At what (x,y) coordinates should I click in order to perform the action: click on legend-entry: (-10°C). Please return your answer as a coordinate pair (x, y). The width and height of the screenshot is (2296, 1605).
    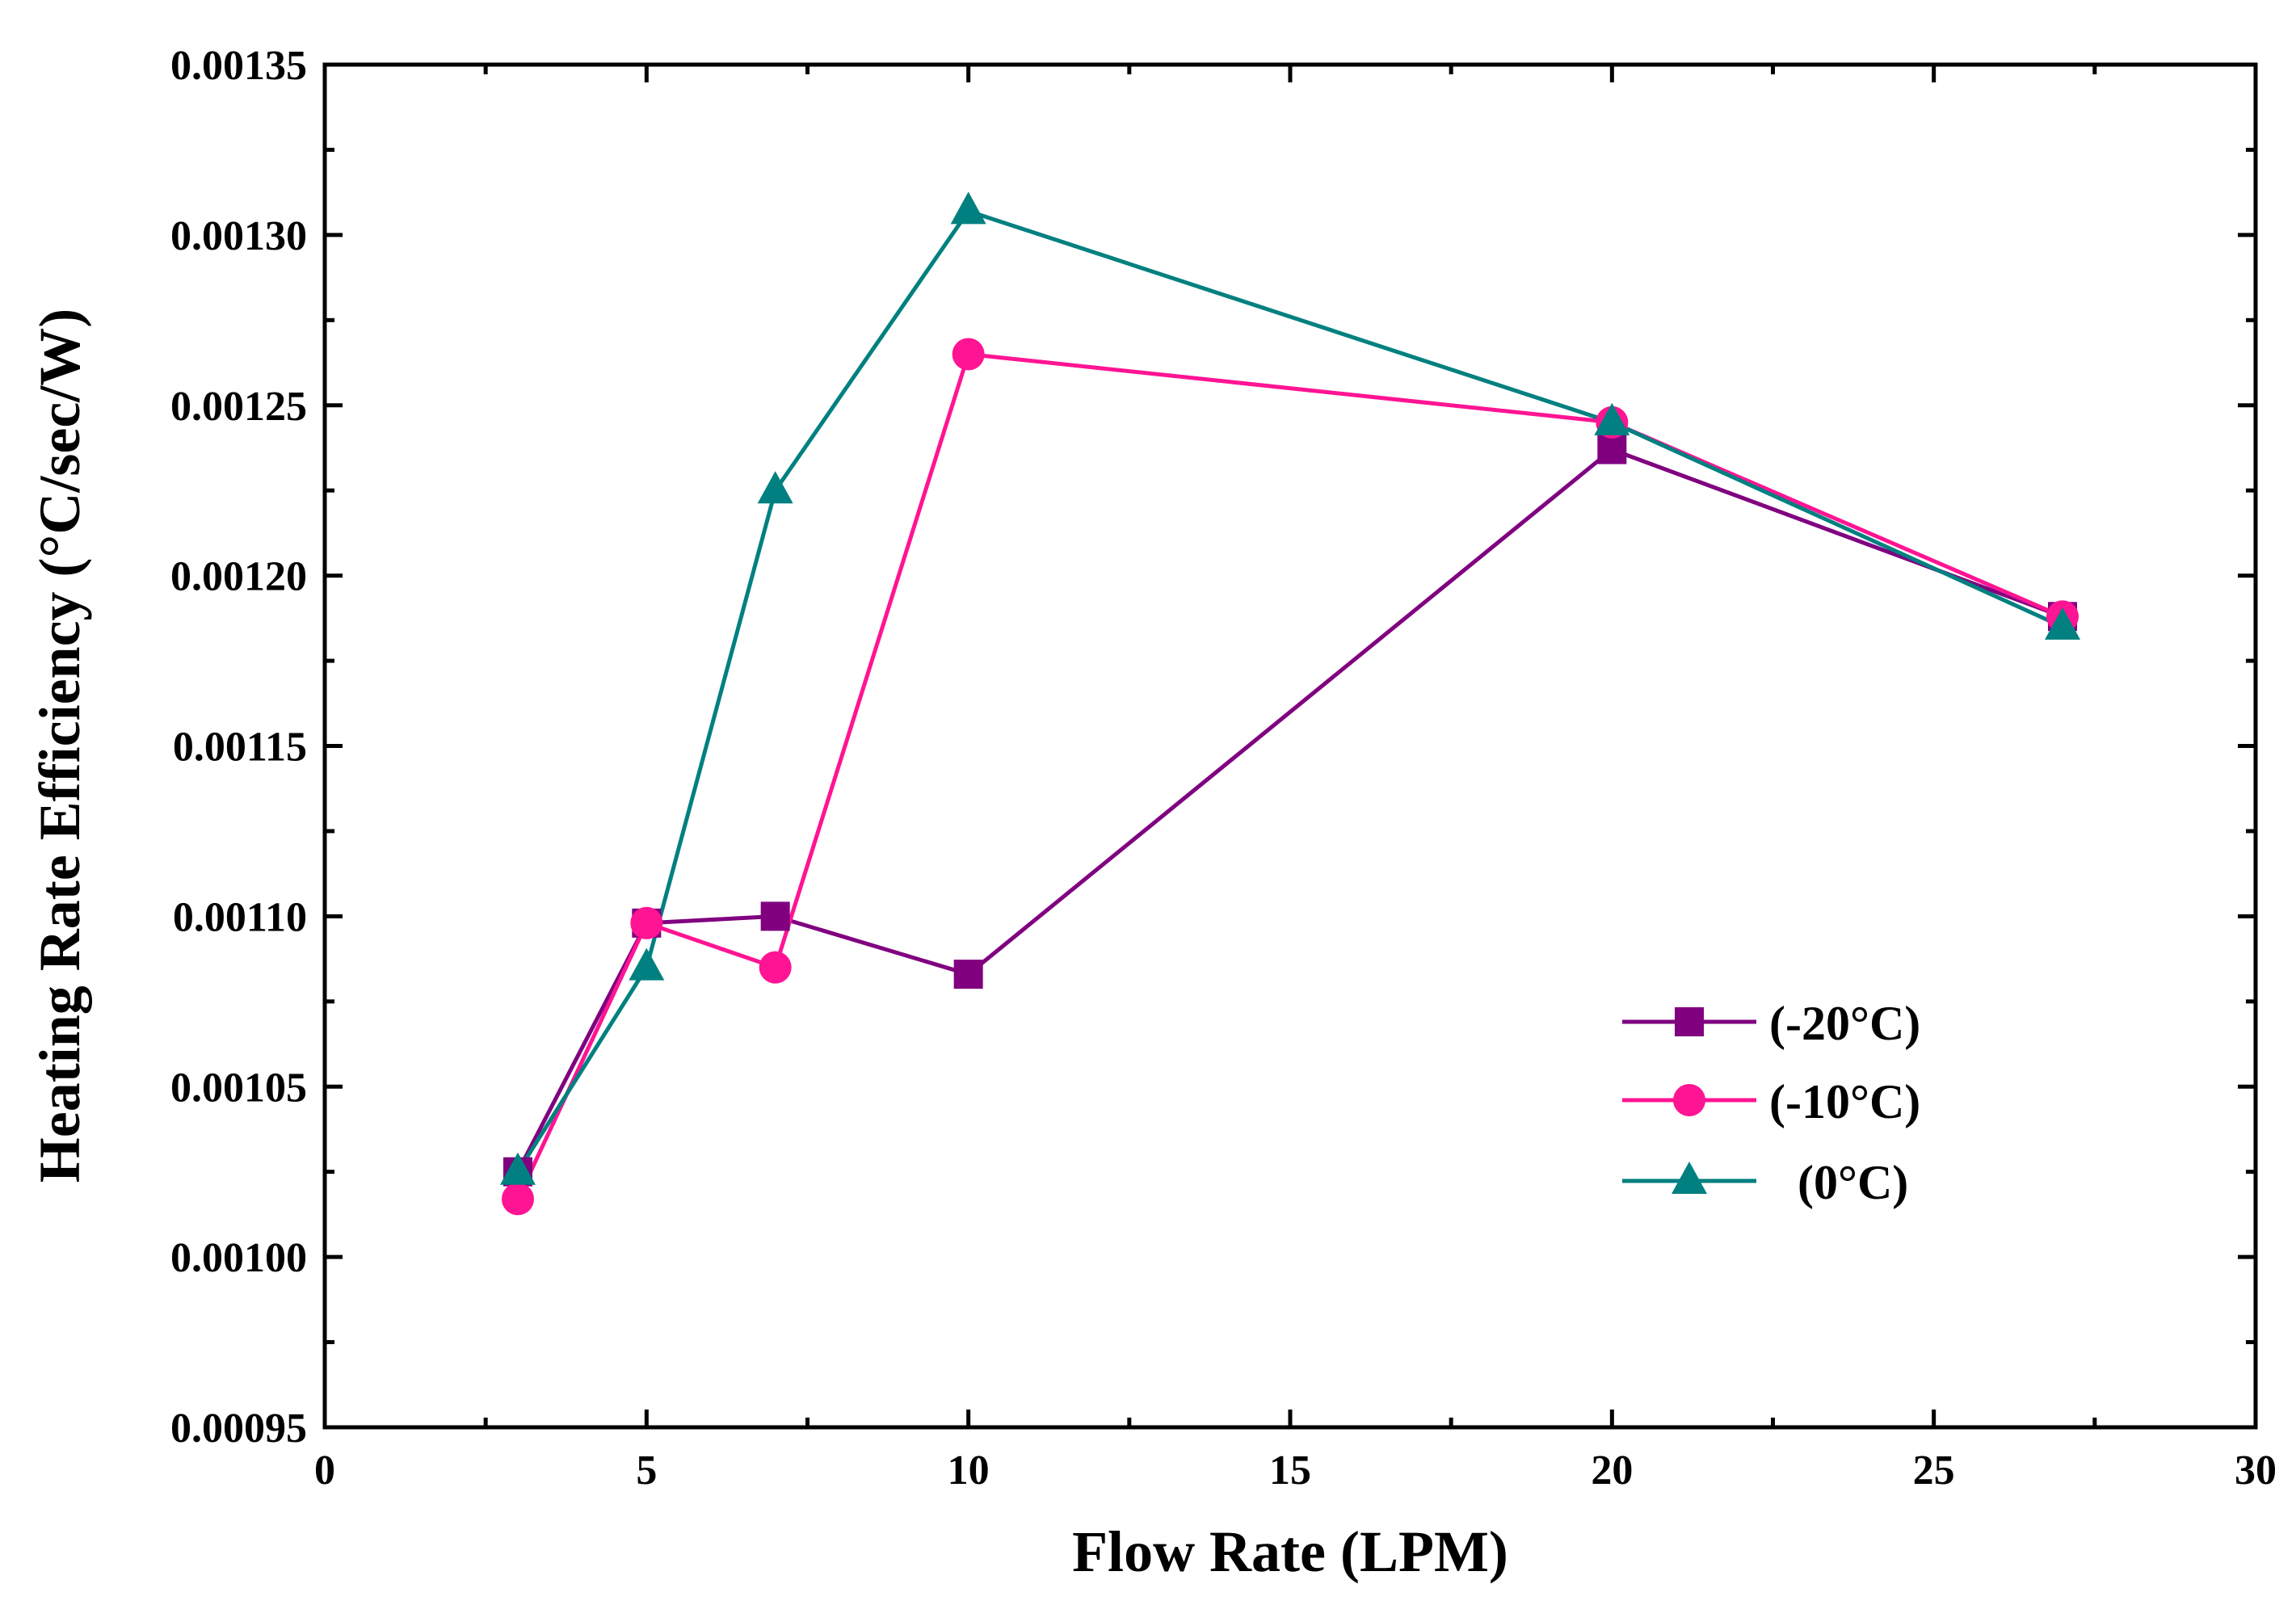
    Looking at the image, I should click on (1771, 1101).